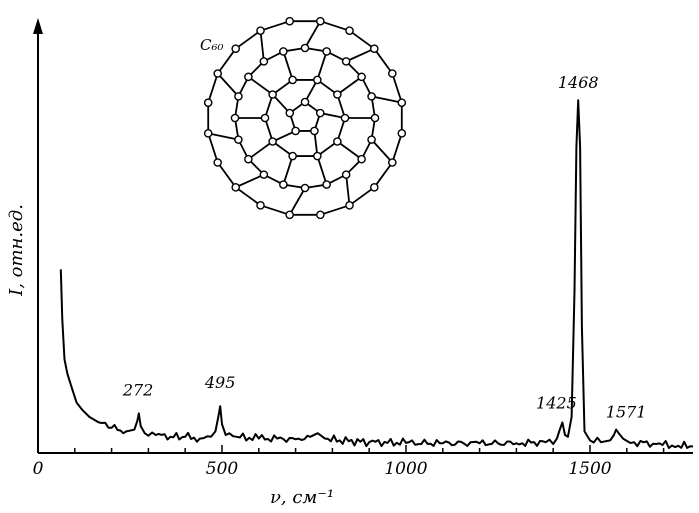 The height and width of the screenshot is (513, 699). What do you see at coordinates (405, 469) in the screenshot?
I see `x-tick-label: 1000` at bounding box center [405, 469].